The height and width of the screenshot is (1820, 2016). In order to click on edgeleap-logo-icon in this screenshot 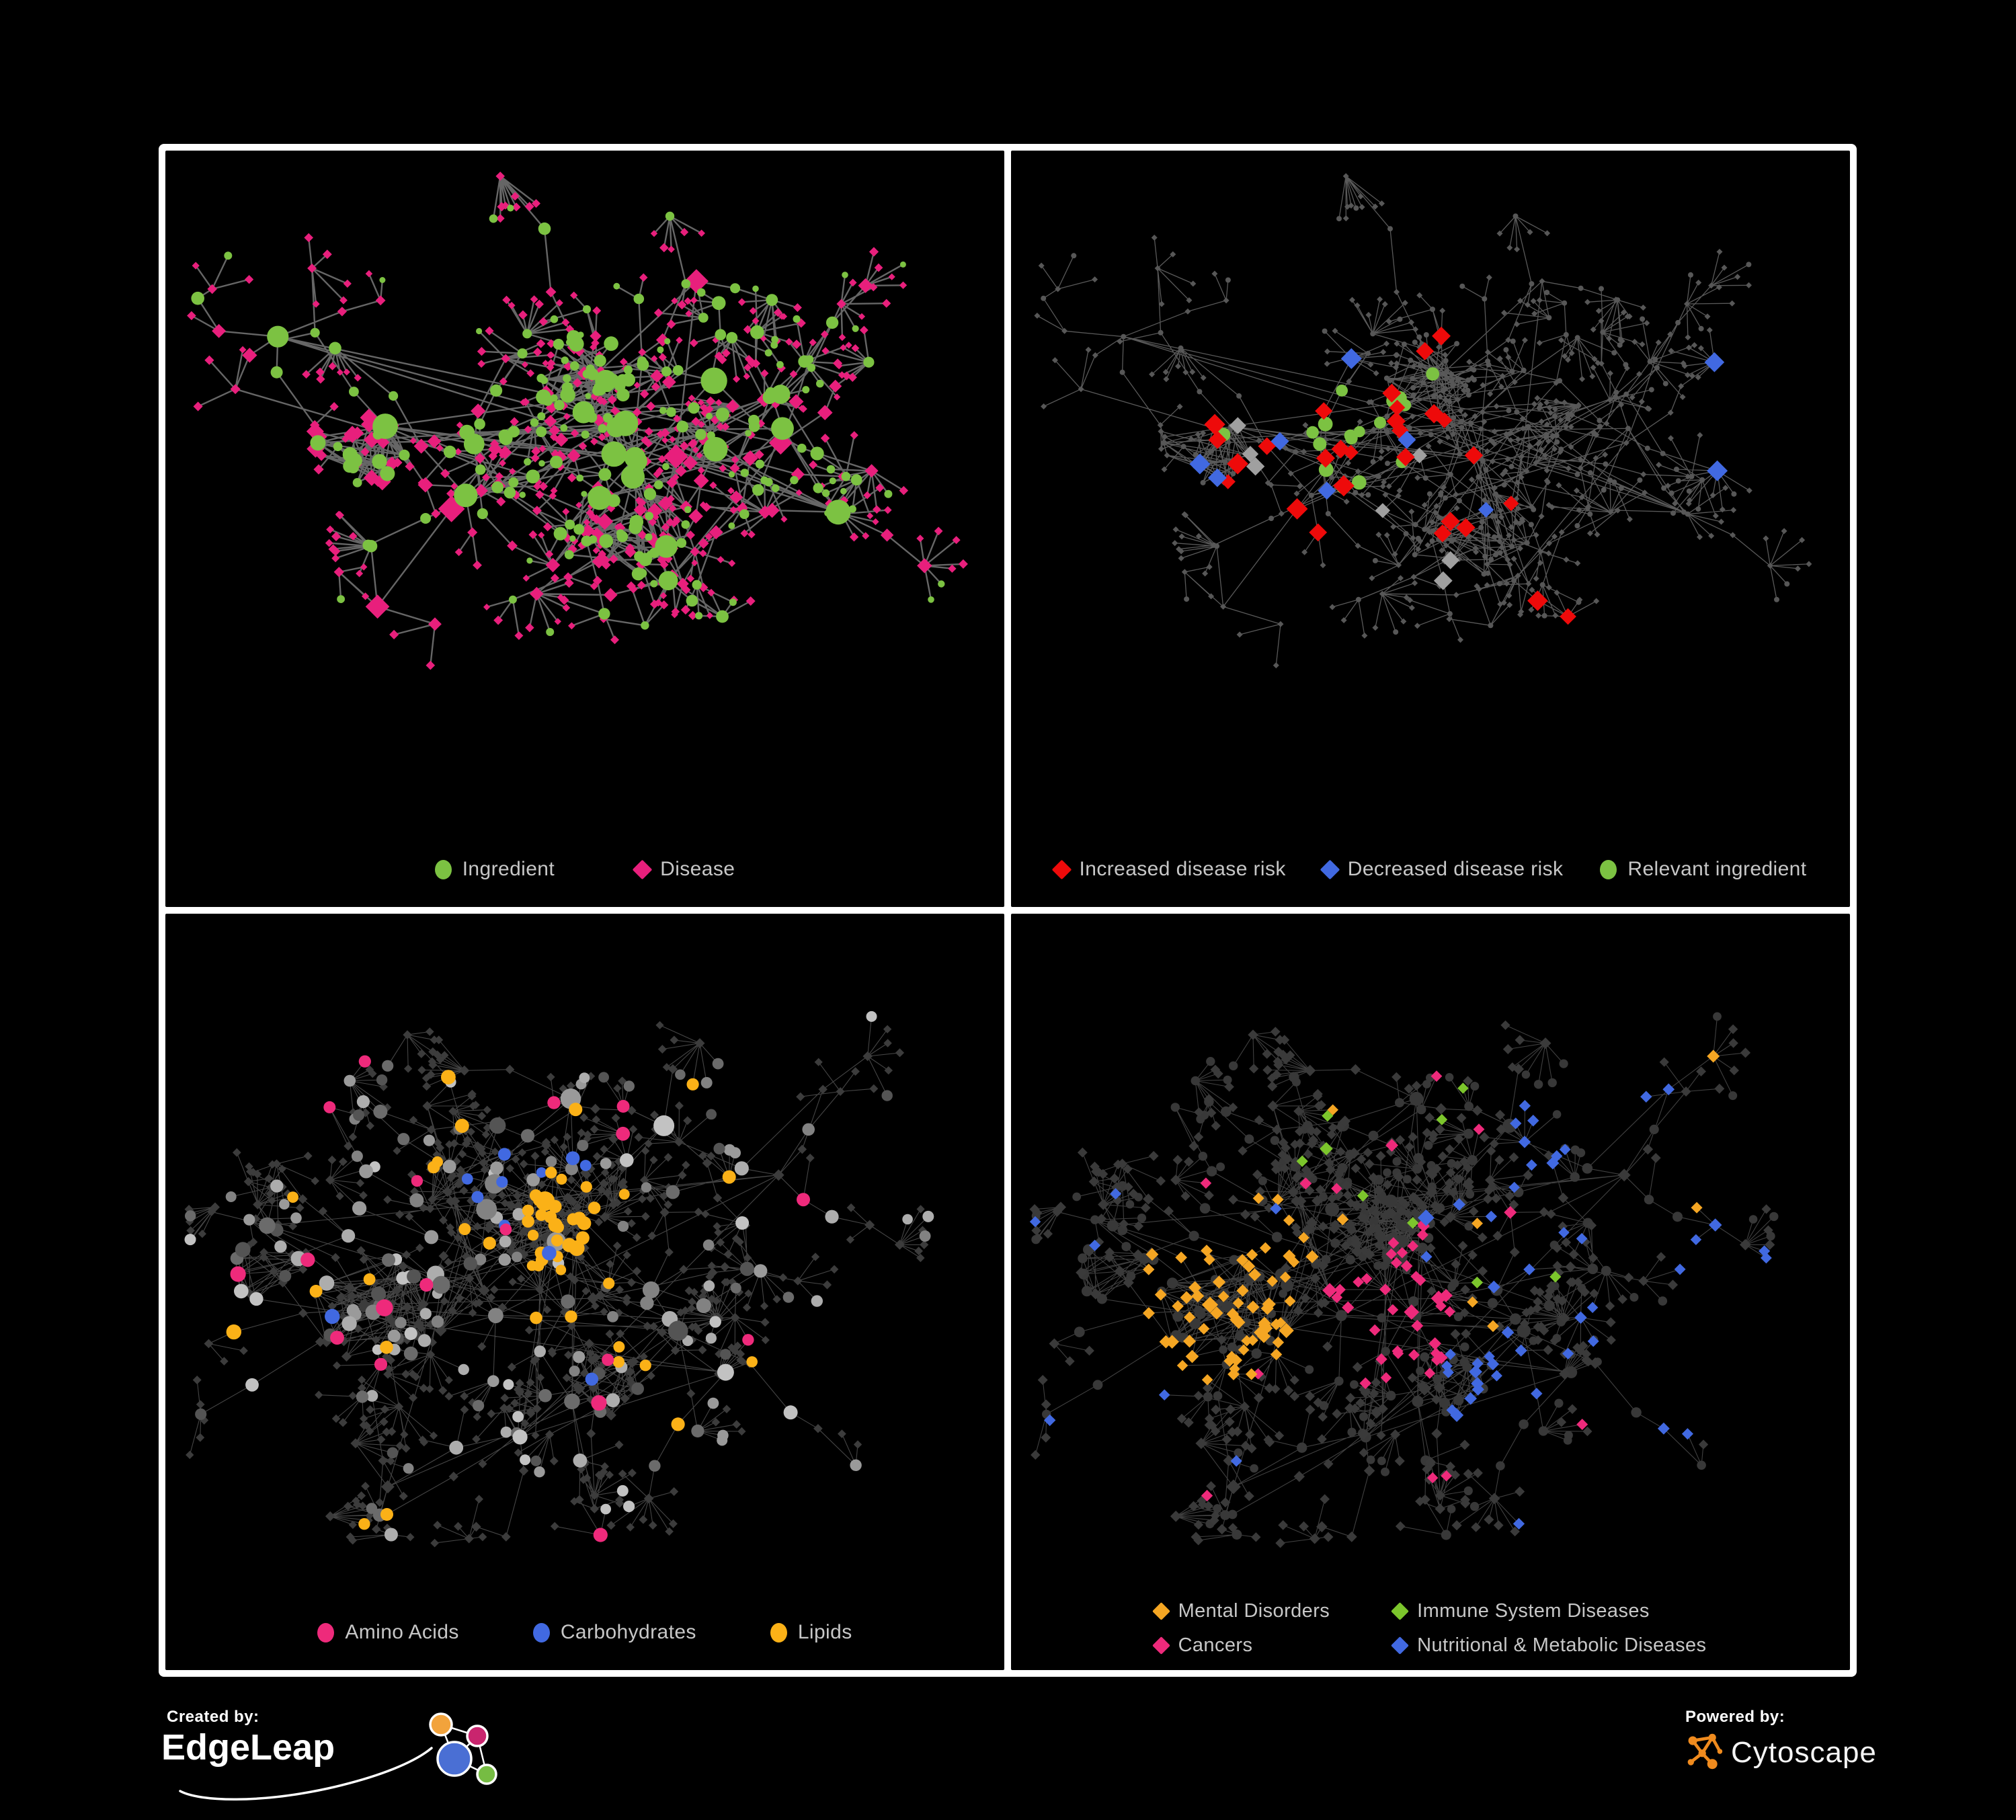, I will do `click(338, 1756)`.